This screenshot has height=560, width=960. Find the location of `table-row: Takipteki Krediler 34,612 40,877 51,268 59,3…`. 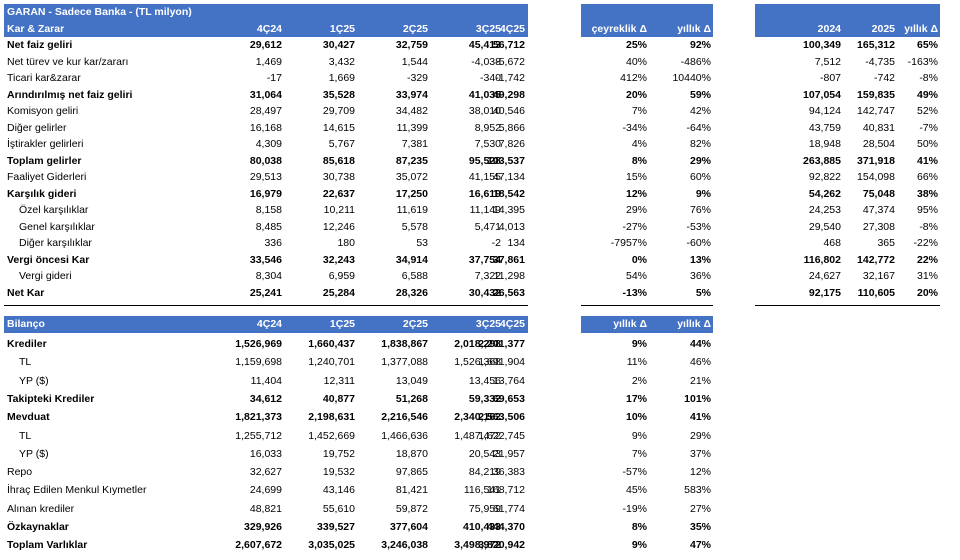

table-row: Takipteki Krediler 34,612 40,877 51,268 59,3… is located at coordinates (266, 399).